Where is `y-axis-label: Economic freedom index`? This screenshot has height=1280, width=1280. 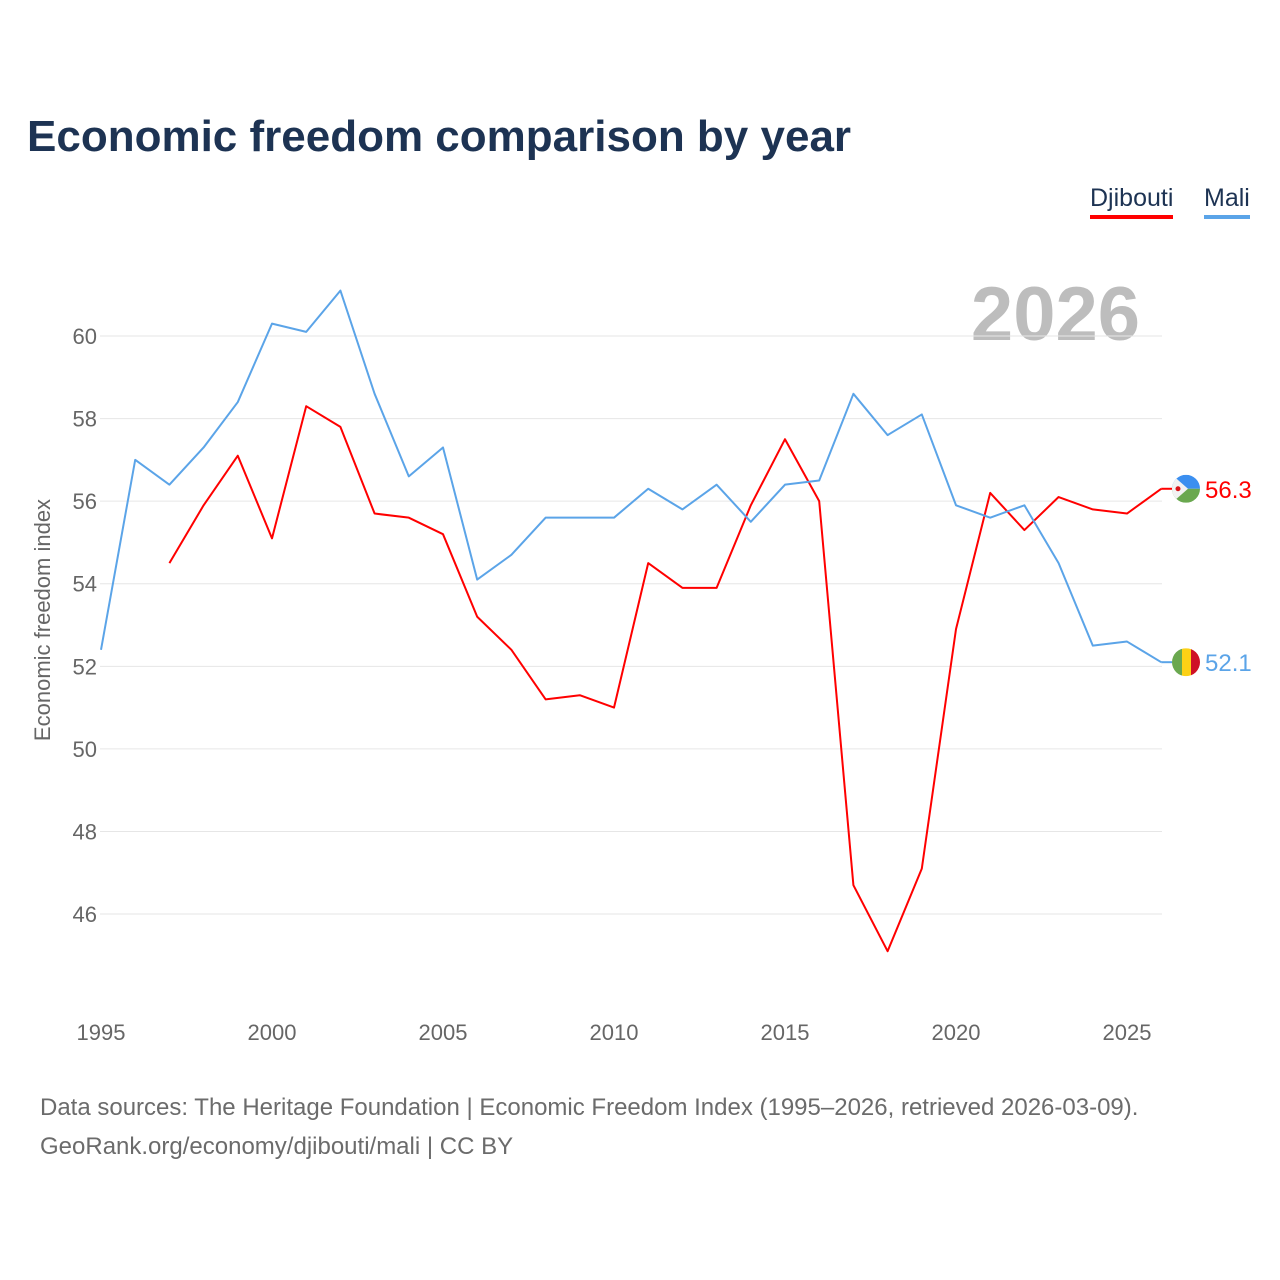 y-axis-label: Economic freedom index is located at coordinates (42, 620).